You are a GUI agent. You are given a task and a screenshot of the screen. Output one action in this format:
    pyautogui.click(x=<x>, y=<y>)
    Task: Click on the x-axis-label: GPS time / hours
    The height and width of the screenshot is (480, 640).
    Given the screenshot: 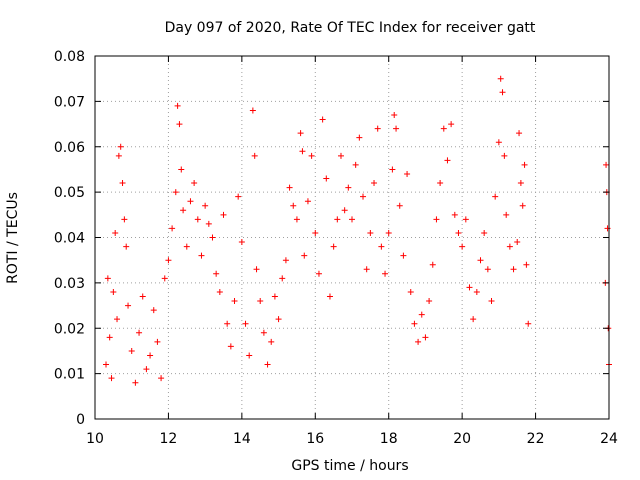 What is the action you would take?
    pyautogui.click(x=349, y=466)
    